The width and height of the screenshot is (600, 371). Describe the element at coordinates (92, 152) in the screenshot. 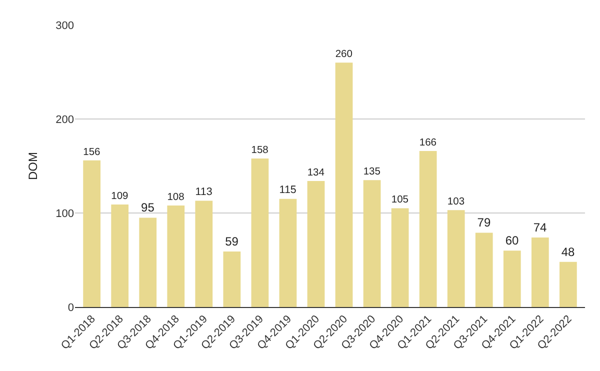

I see `data-label: 156` at that location.